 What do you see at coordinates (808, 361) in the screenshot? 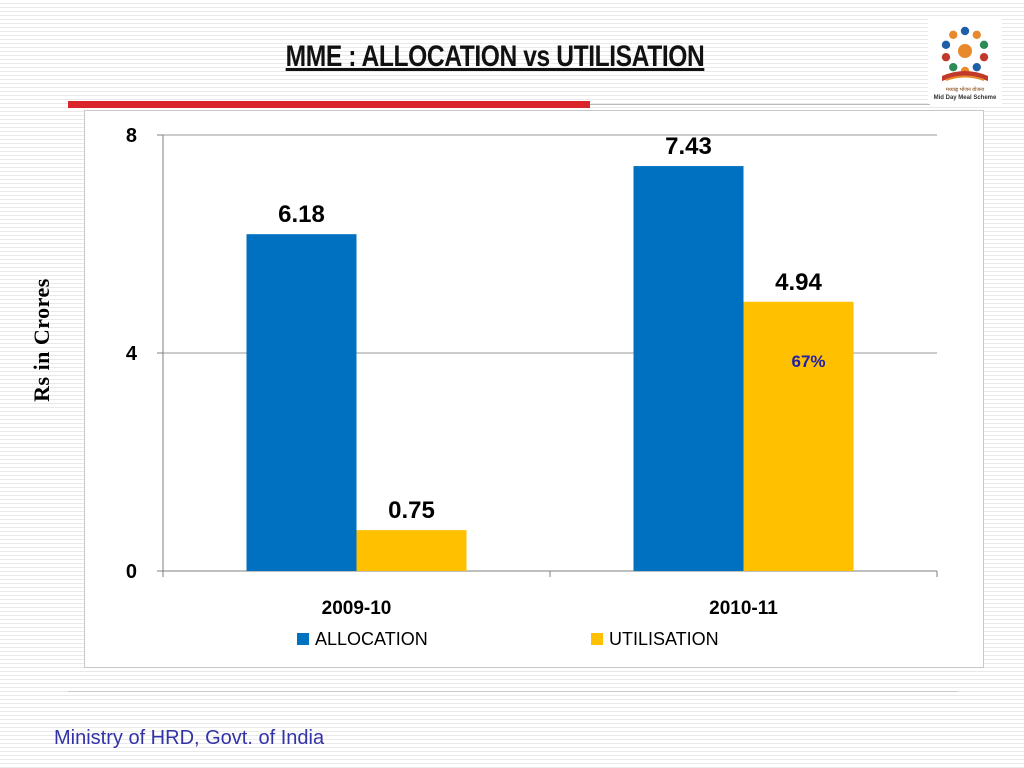
I see `percentage-annotation: 67%` at bounding box center [808, 361].